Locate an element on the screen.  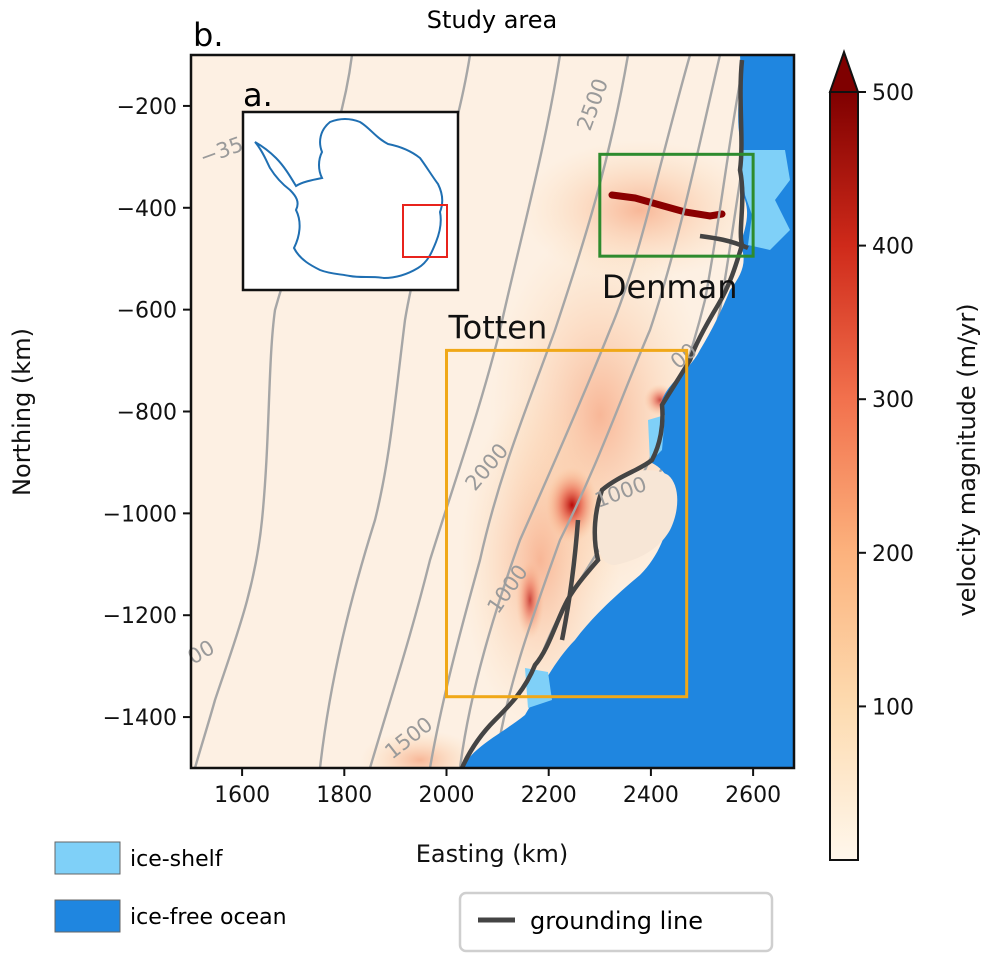
legend: ice-shelf ice-free ocean grounding line is located at coordinates (414, 897).